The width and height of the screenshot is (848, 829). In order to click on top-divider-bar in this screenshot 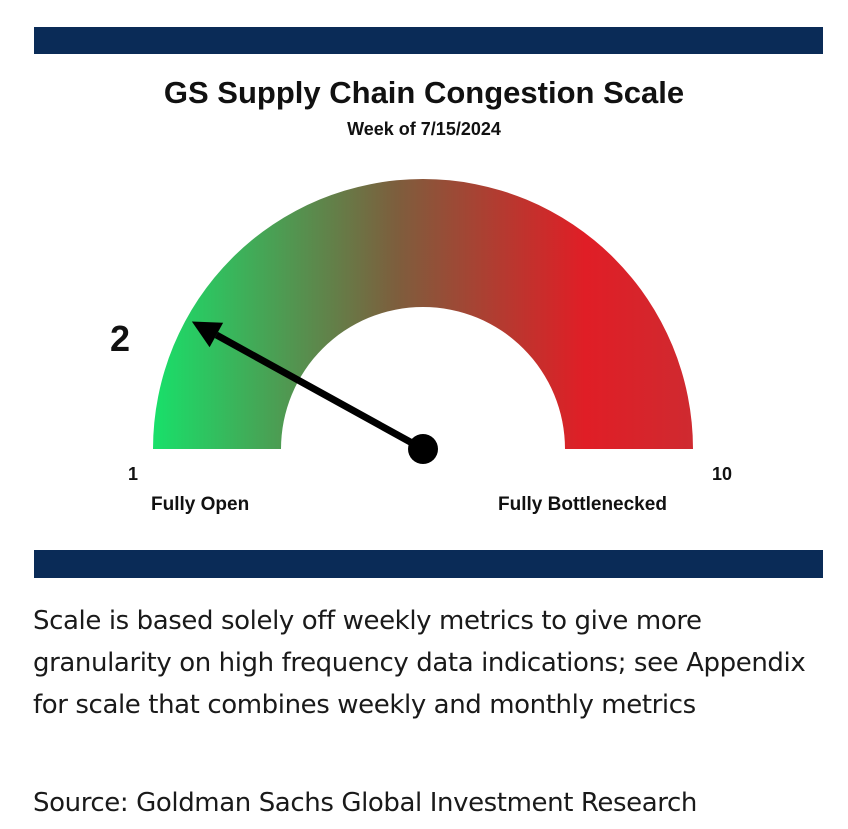, I will do `click(428, 40)`.